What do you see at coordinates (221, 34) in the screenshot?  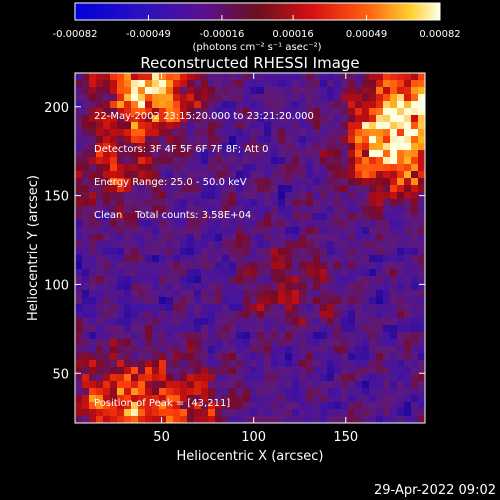 I see `colorbar-tick-label: -0.00016` at bounding box center [221, 34].